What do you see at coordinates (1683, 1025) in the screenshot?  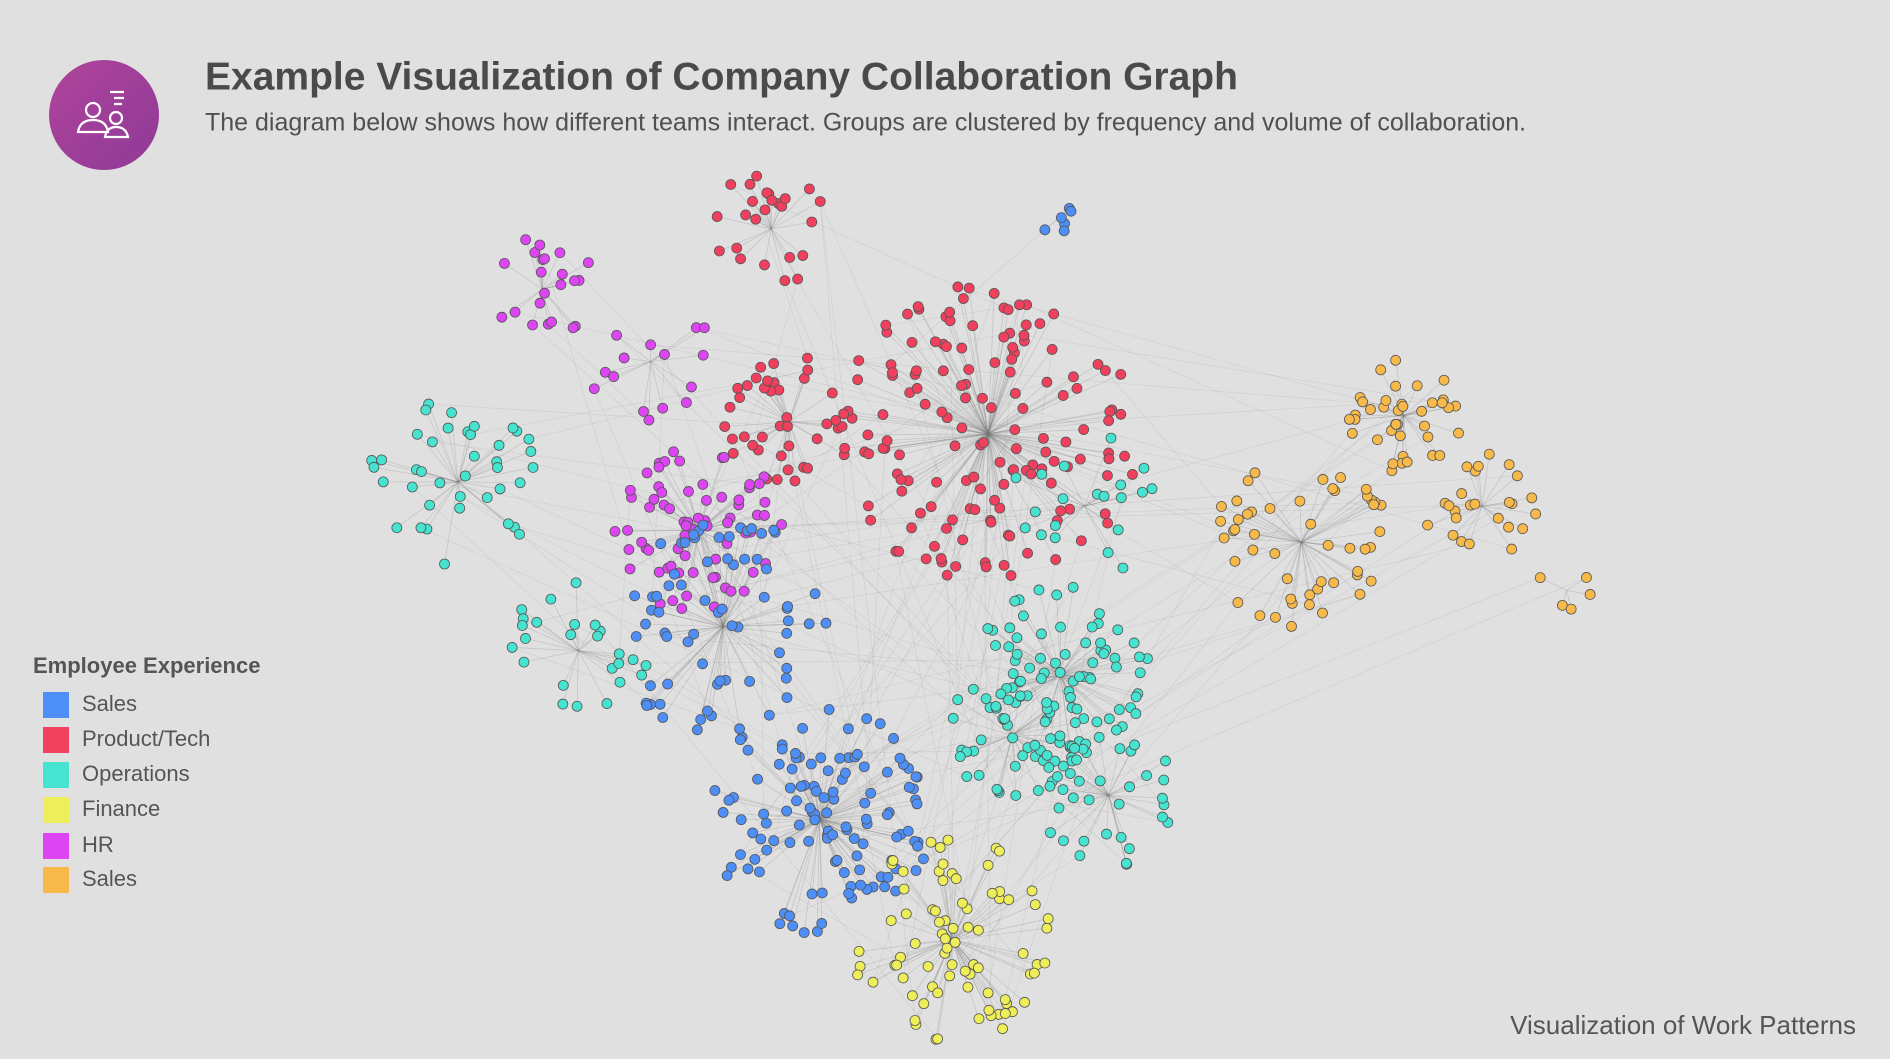 I see `footer: Visualization of Work Patterns` at bounding box center [1683, 1025].